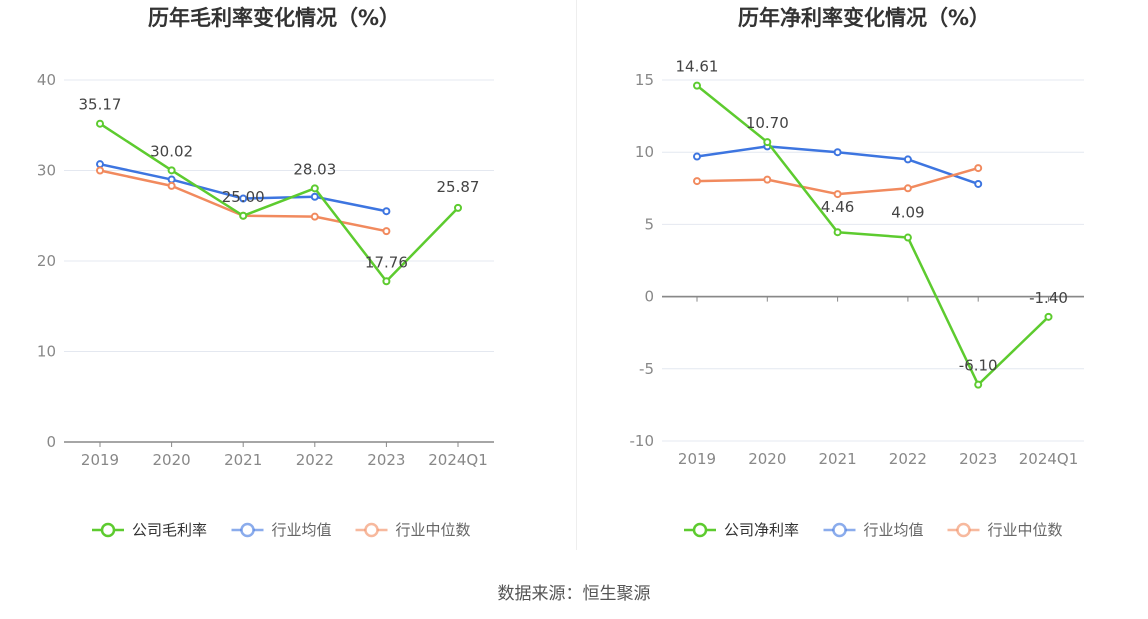 This screenshot has width=1148, height=619. I want to click on data-label: 14.61, so click(697, 67).